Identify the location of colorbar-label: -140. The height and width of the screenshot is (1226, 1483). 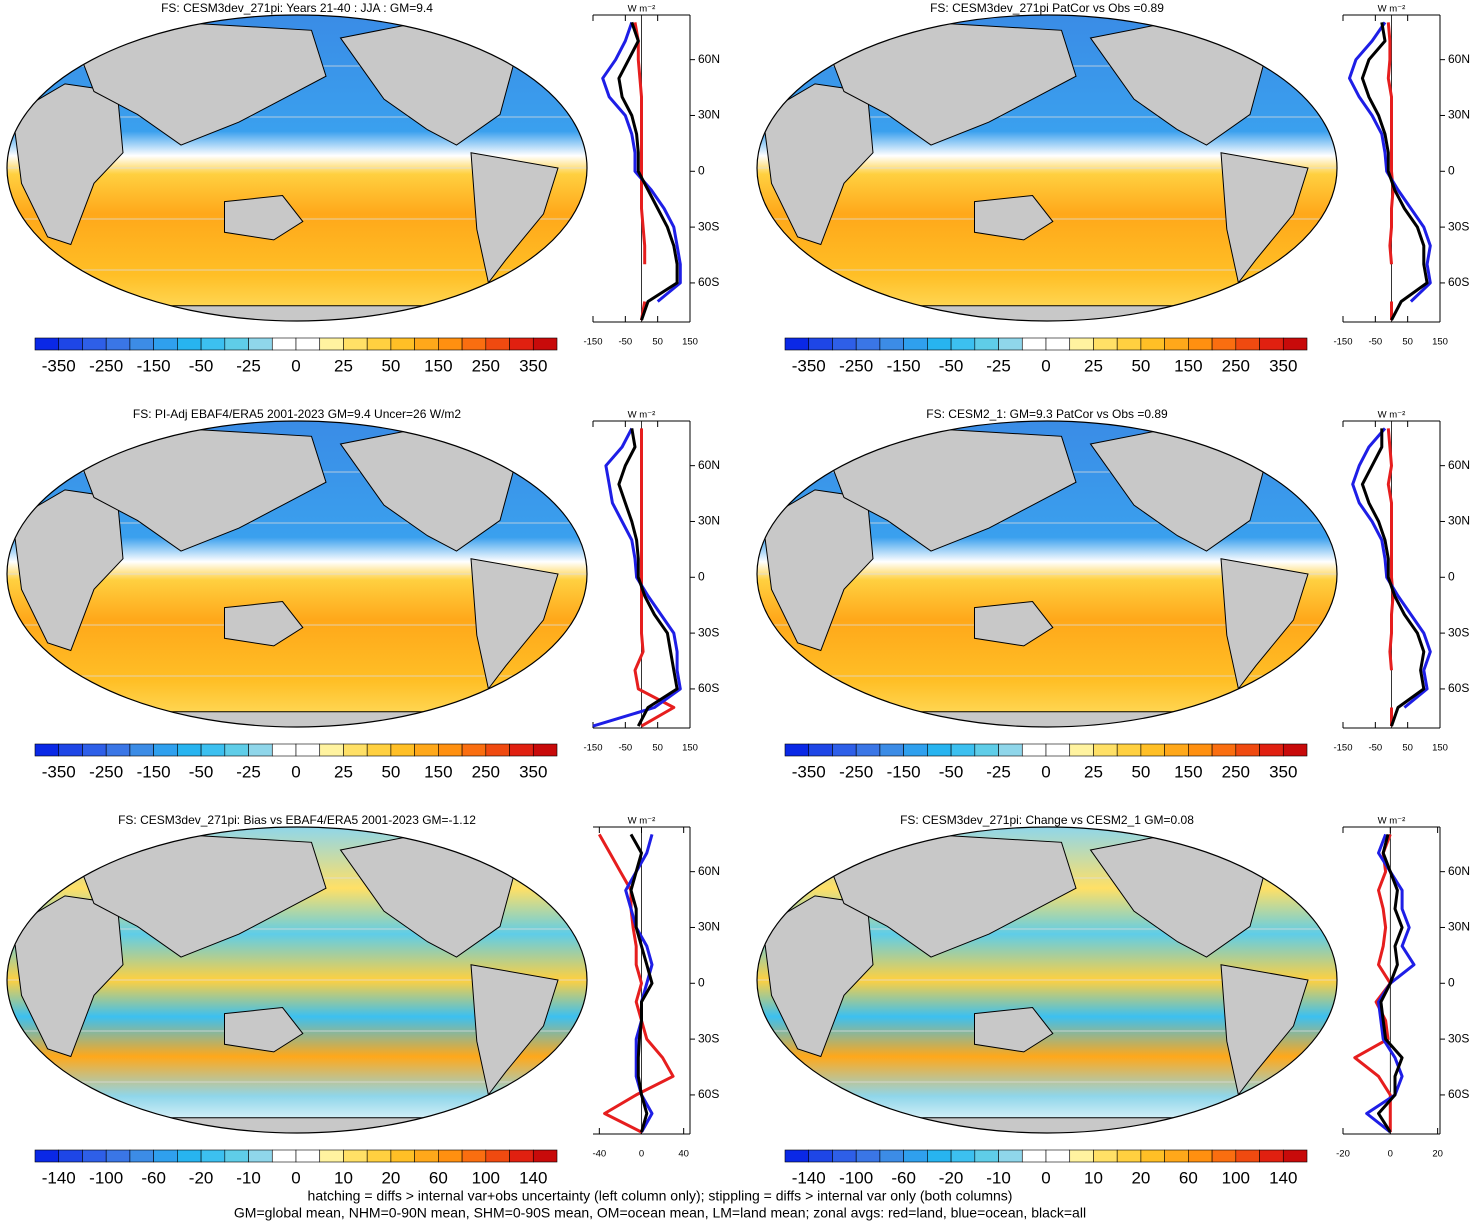
(59, 1177).